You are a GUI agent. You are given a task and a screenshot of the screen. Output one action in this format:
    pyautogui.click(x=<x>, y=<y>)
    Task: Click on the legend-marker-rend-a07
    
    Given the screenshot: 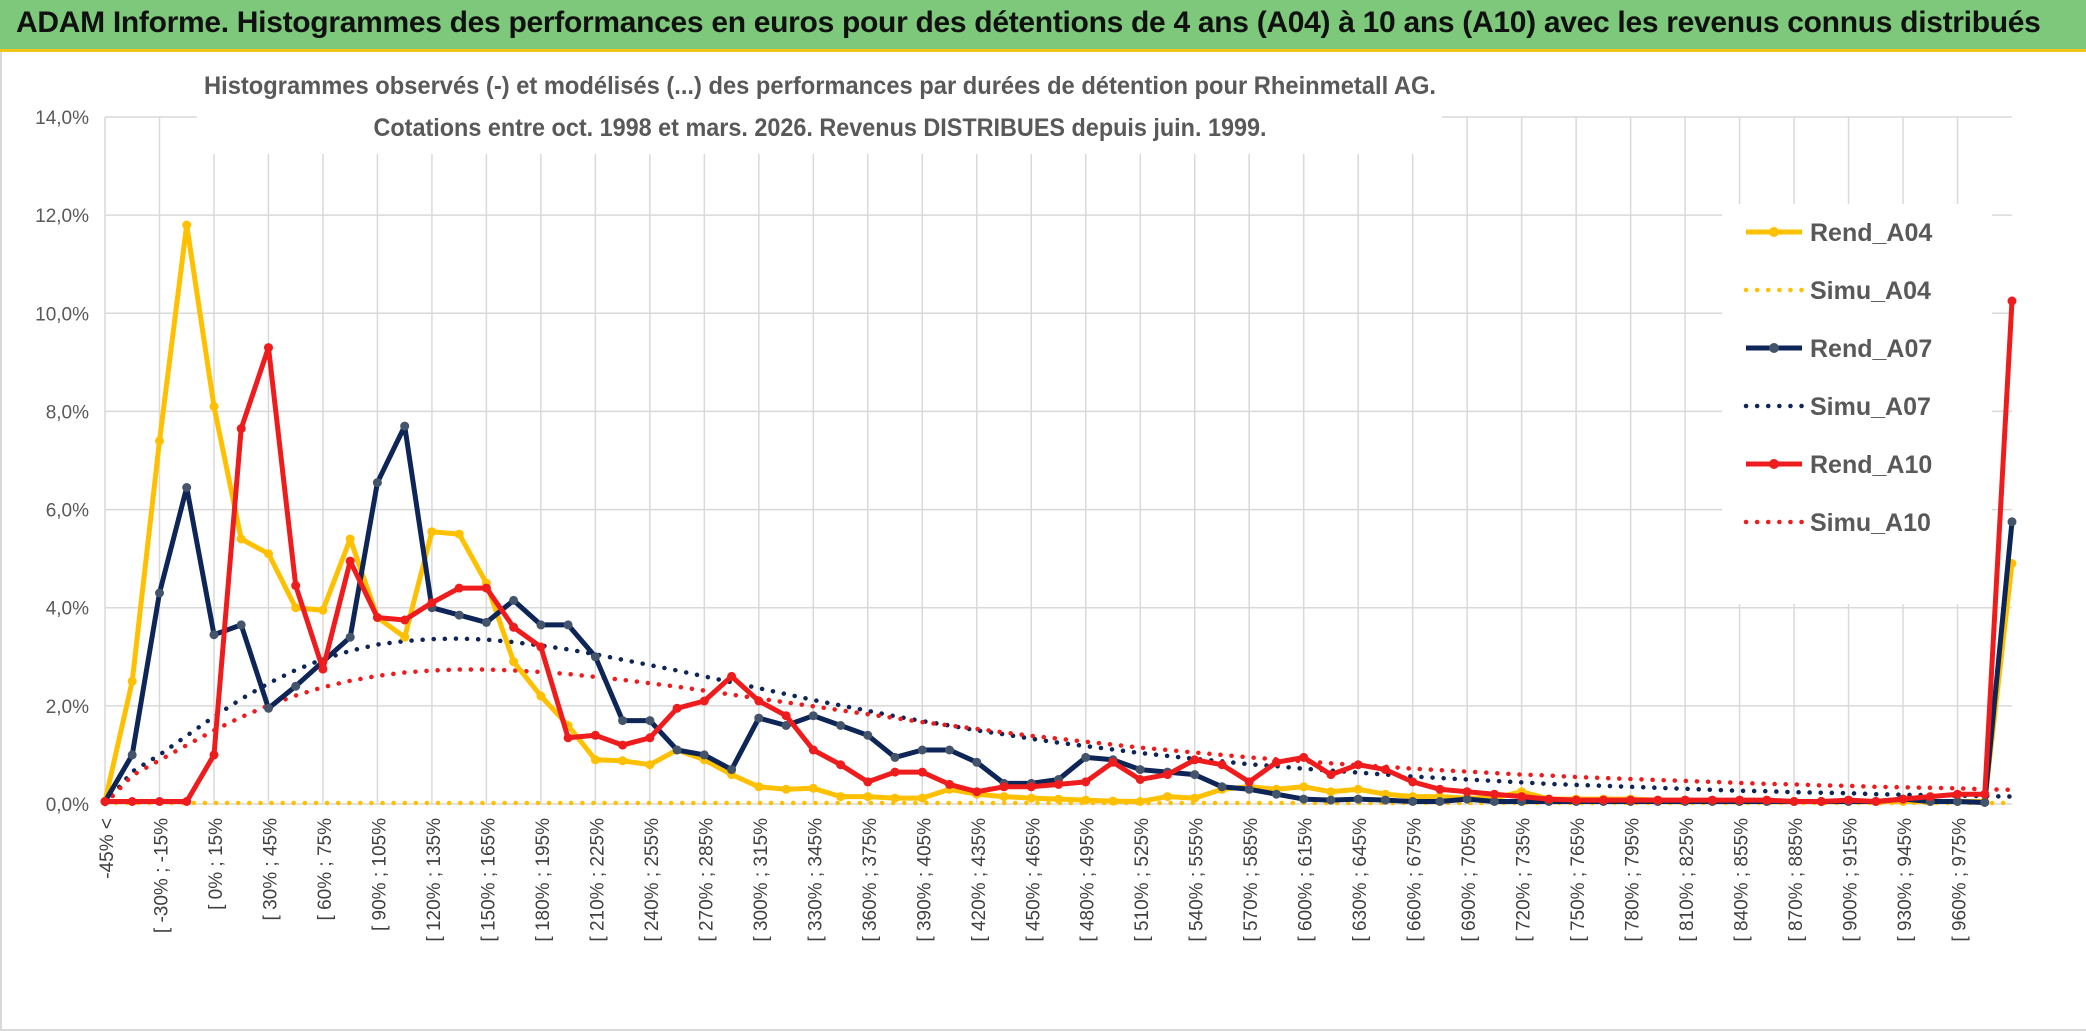 What is the action you would take?
    pyautogui.click(x=1774, y=348)
    